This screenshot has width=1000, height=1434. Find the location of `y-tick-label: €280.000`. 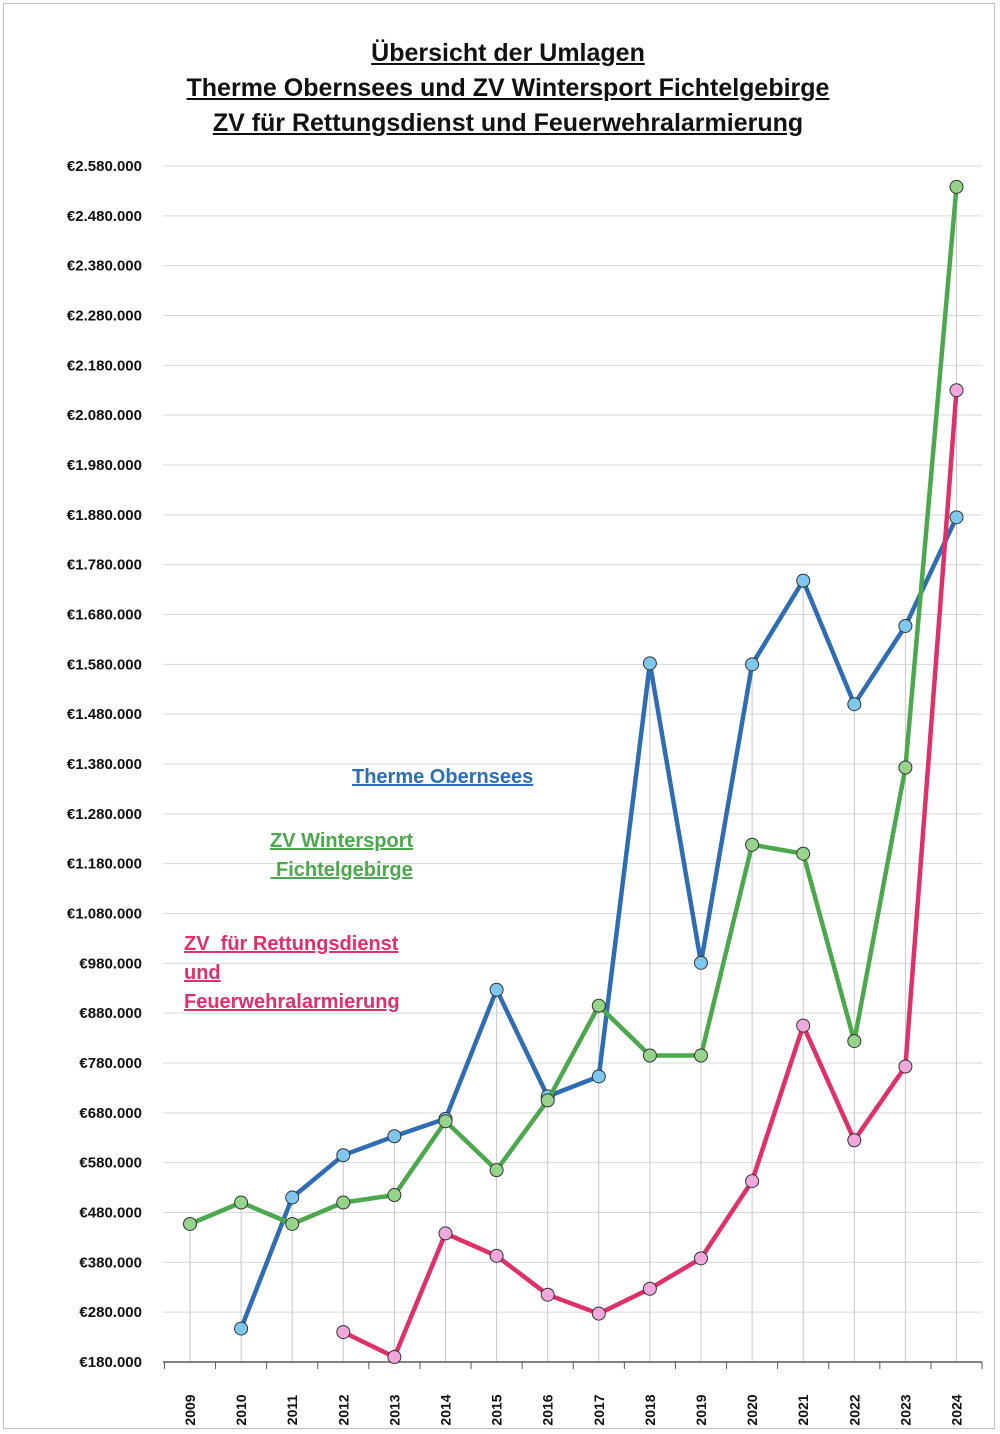

y-tick-label: €280.000 is located at coordinates (110, 1312).